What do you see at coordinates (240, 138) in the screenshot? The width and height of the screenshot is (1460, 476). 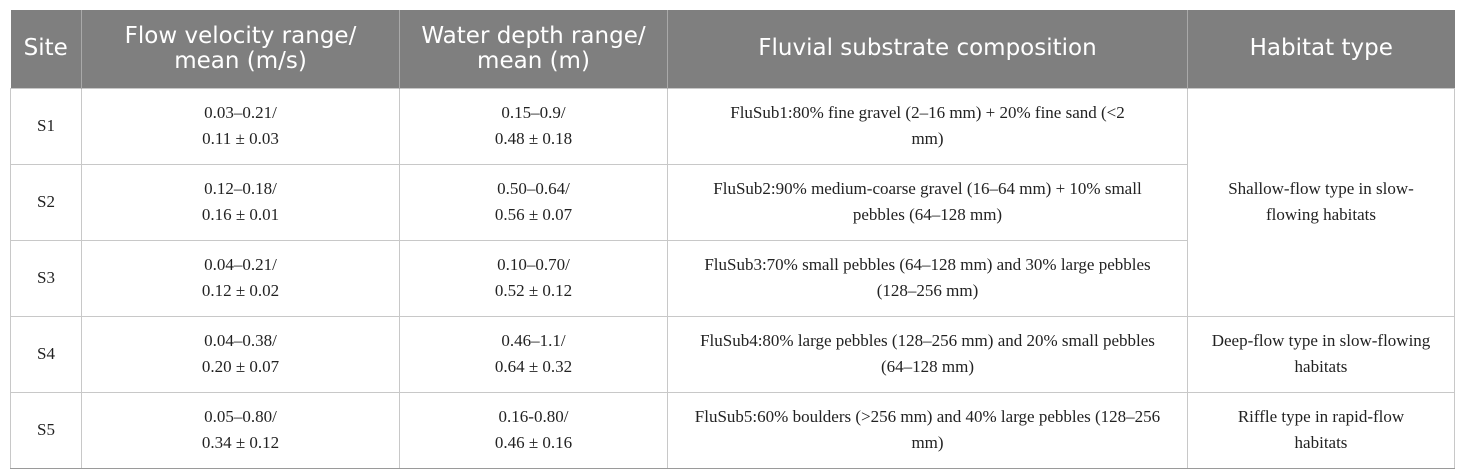 I see `velocity-mean: 0.11 ± 0.03` at bounding box center [240, 138].